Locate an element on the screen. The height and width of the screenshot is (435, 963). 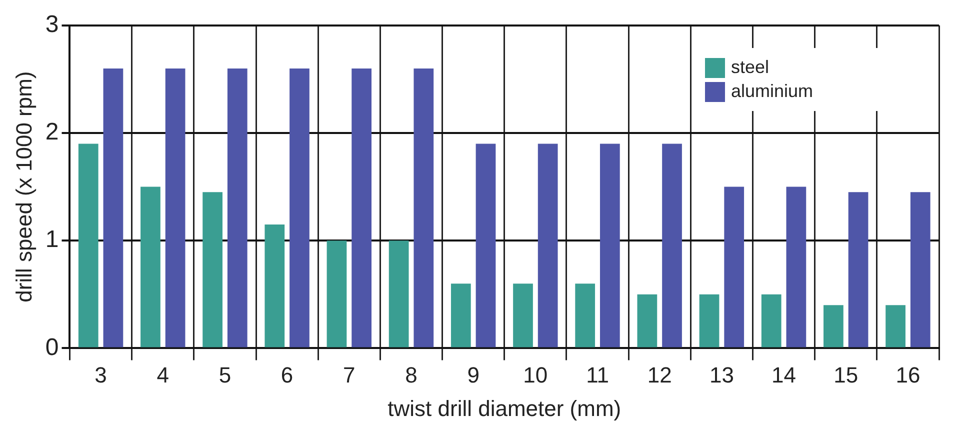
x-tick-label: 10 is located at coordinates (535, 375).